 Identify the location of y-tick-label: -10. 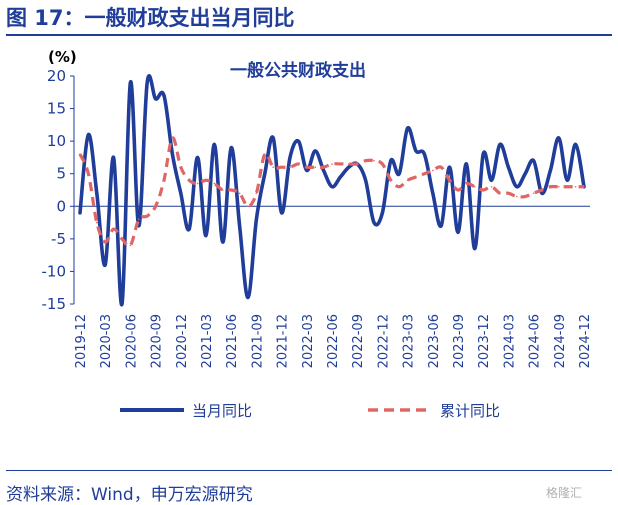
(54, 271).